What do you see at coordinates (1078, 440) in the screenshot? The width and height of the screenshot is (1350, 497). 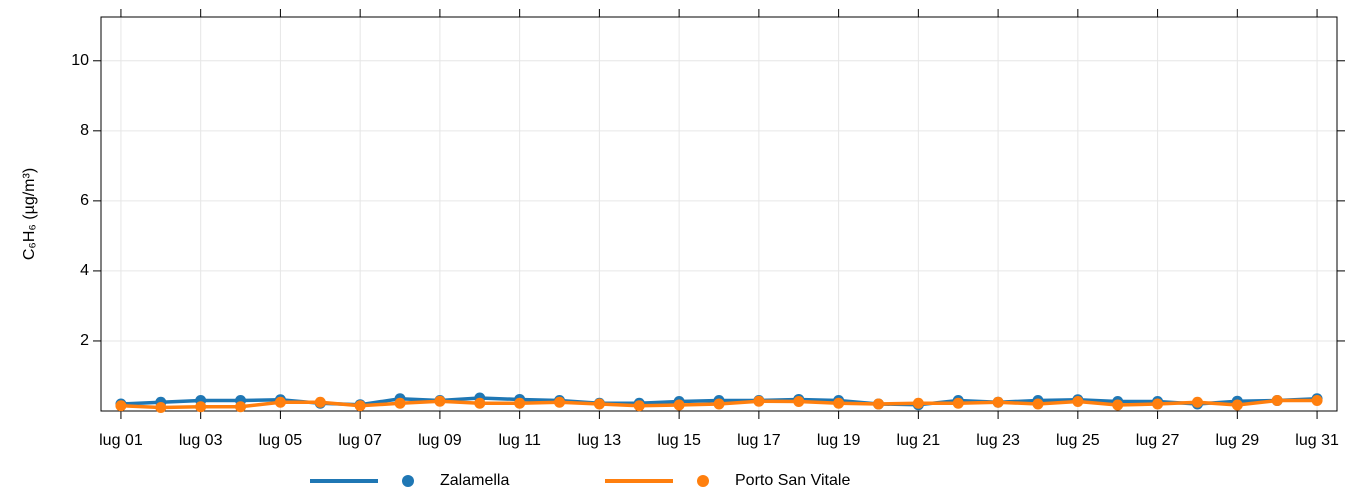 I see `x-tick-label: lug 25` at bounding box center [1078, 440].